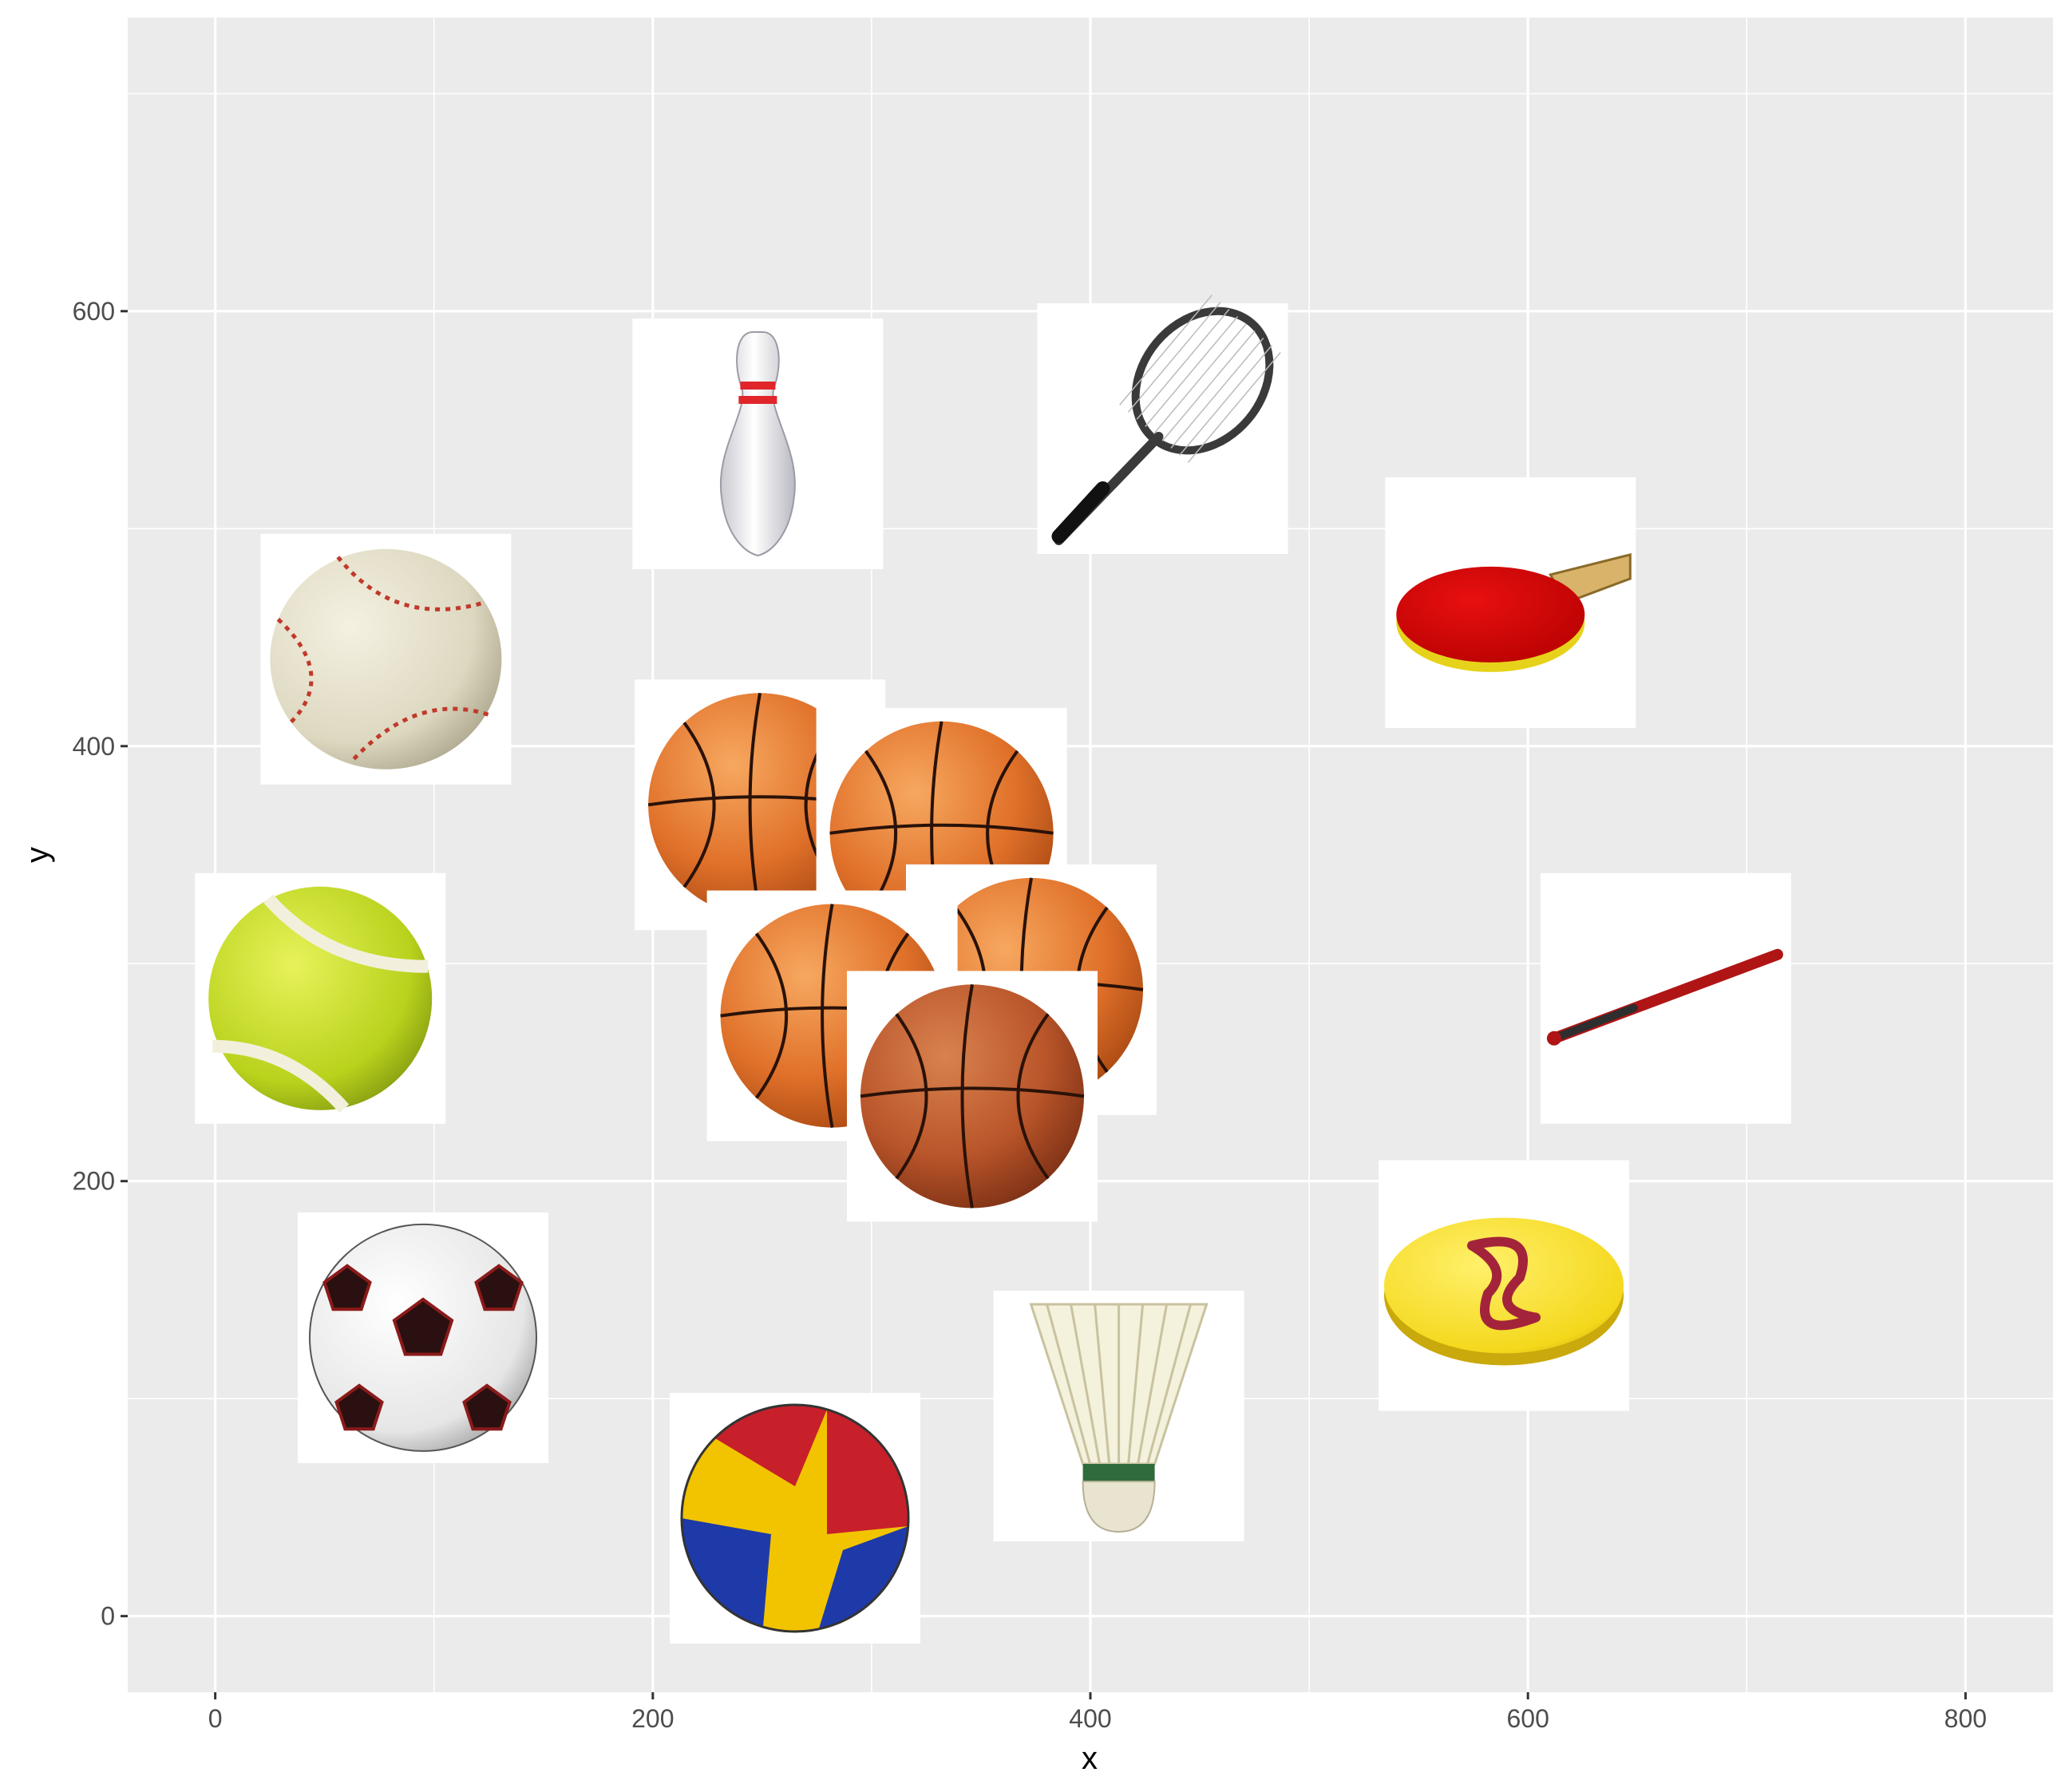 The width and height of the screenshot is (2065, 1792). Describe the element at coordinates (94, 311) in the screenshot. I see `y-tick-label: 600` at that location.